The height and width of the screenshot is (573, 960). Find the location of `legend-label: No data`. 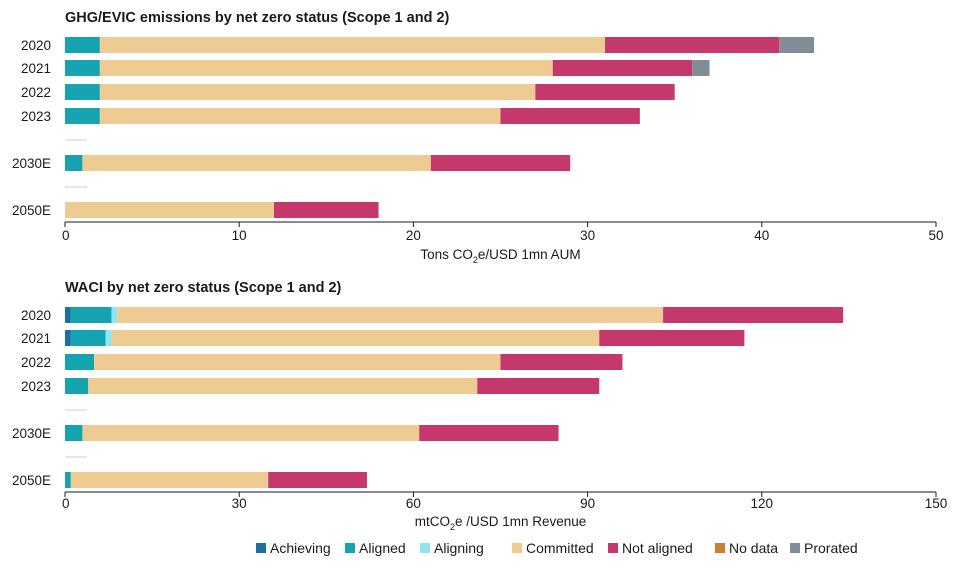

legend-label: No data is located at coordinates (753, 548).